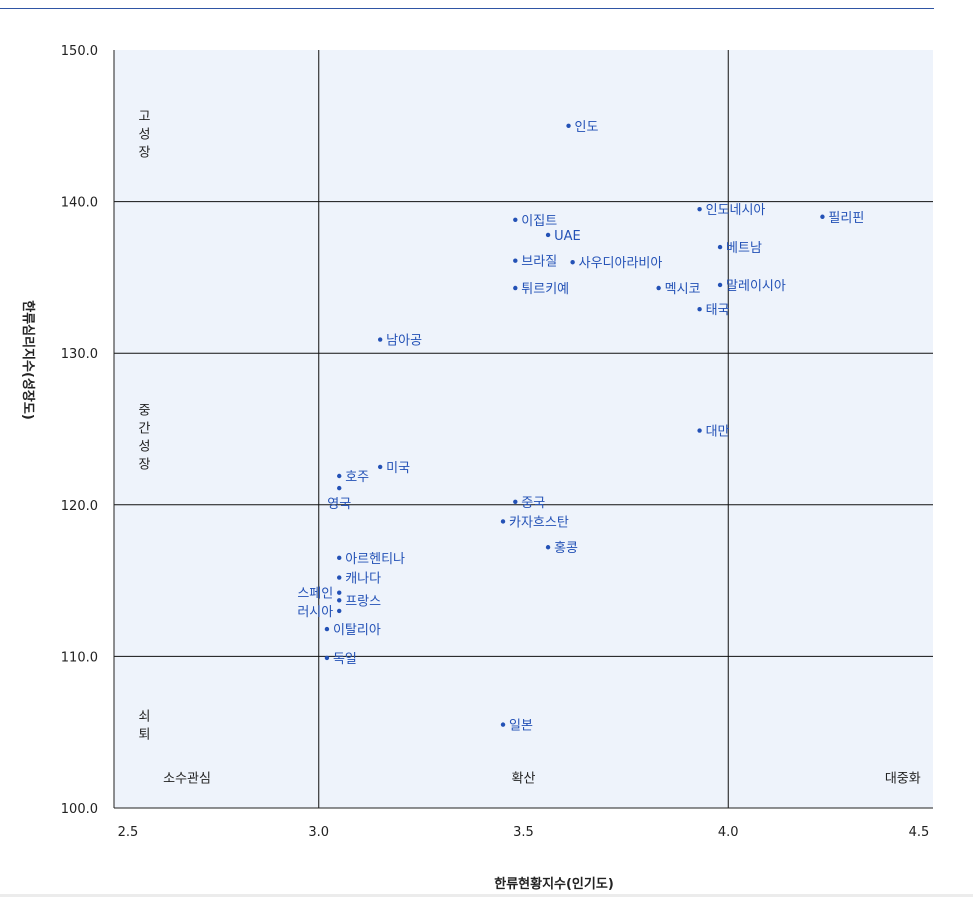 Image resolution: width=973 pixels, height=897 pixels. I want to click on bottom-bar, so click(486, 895).